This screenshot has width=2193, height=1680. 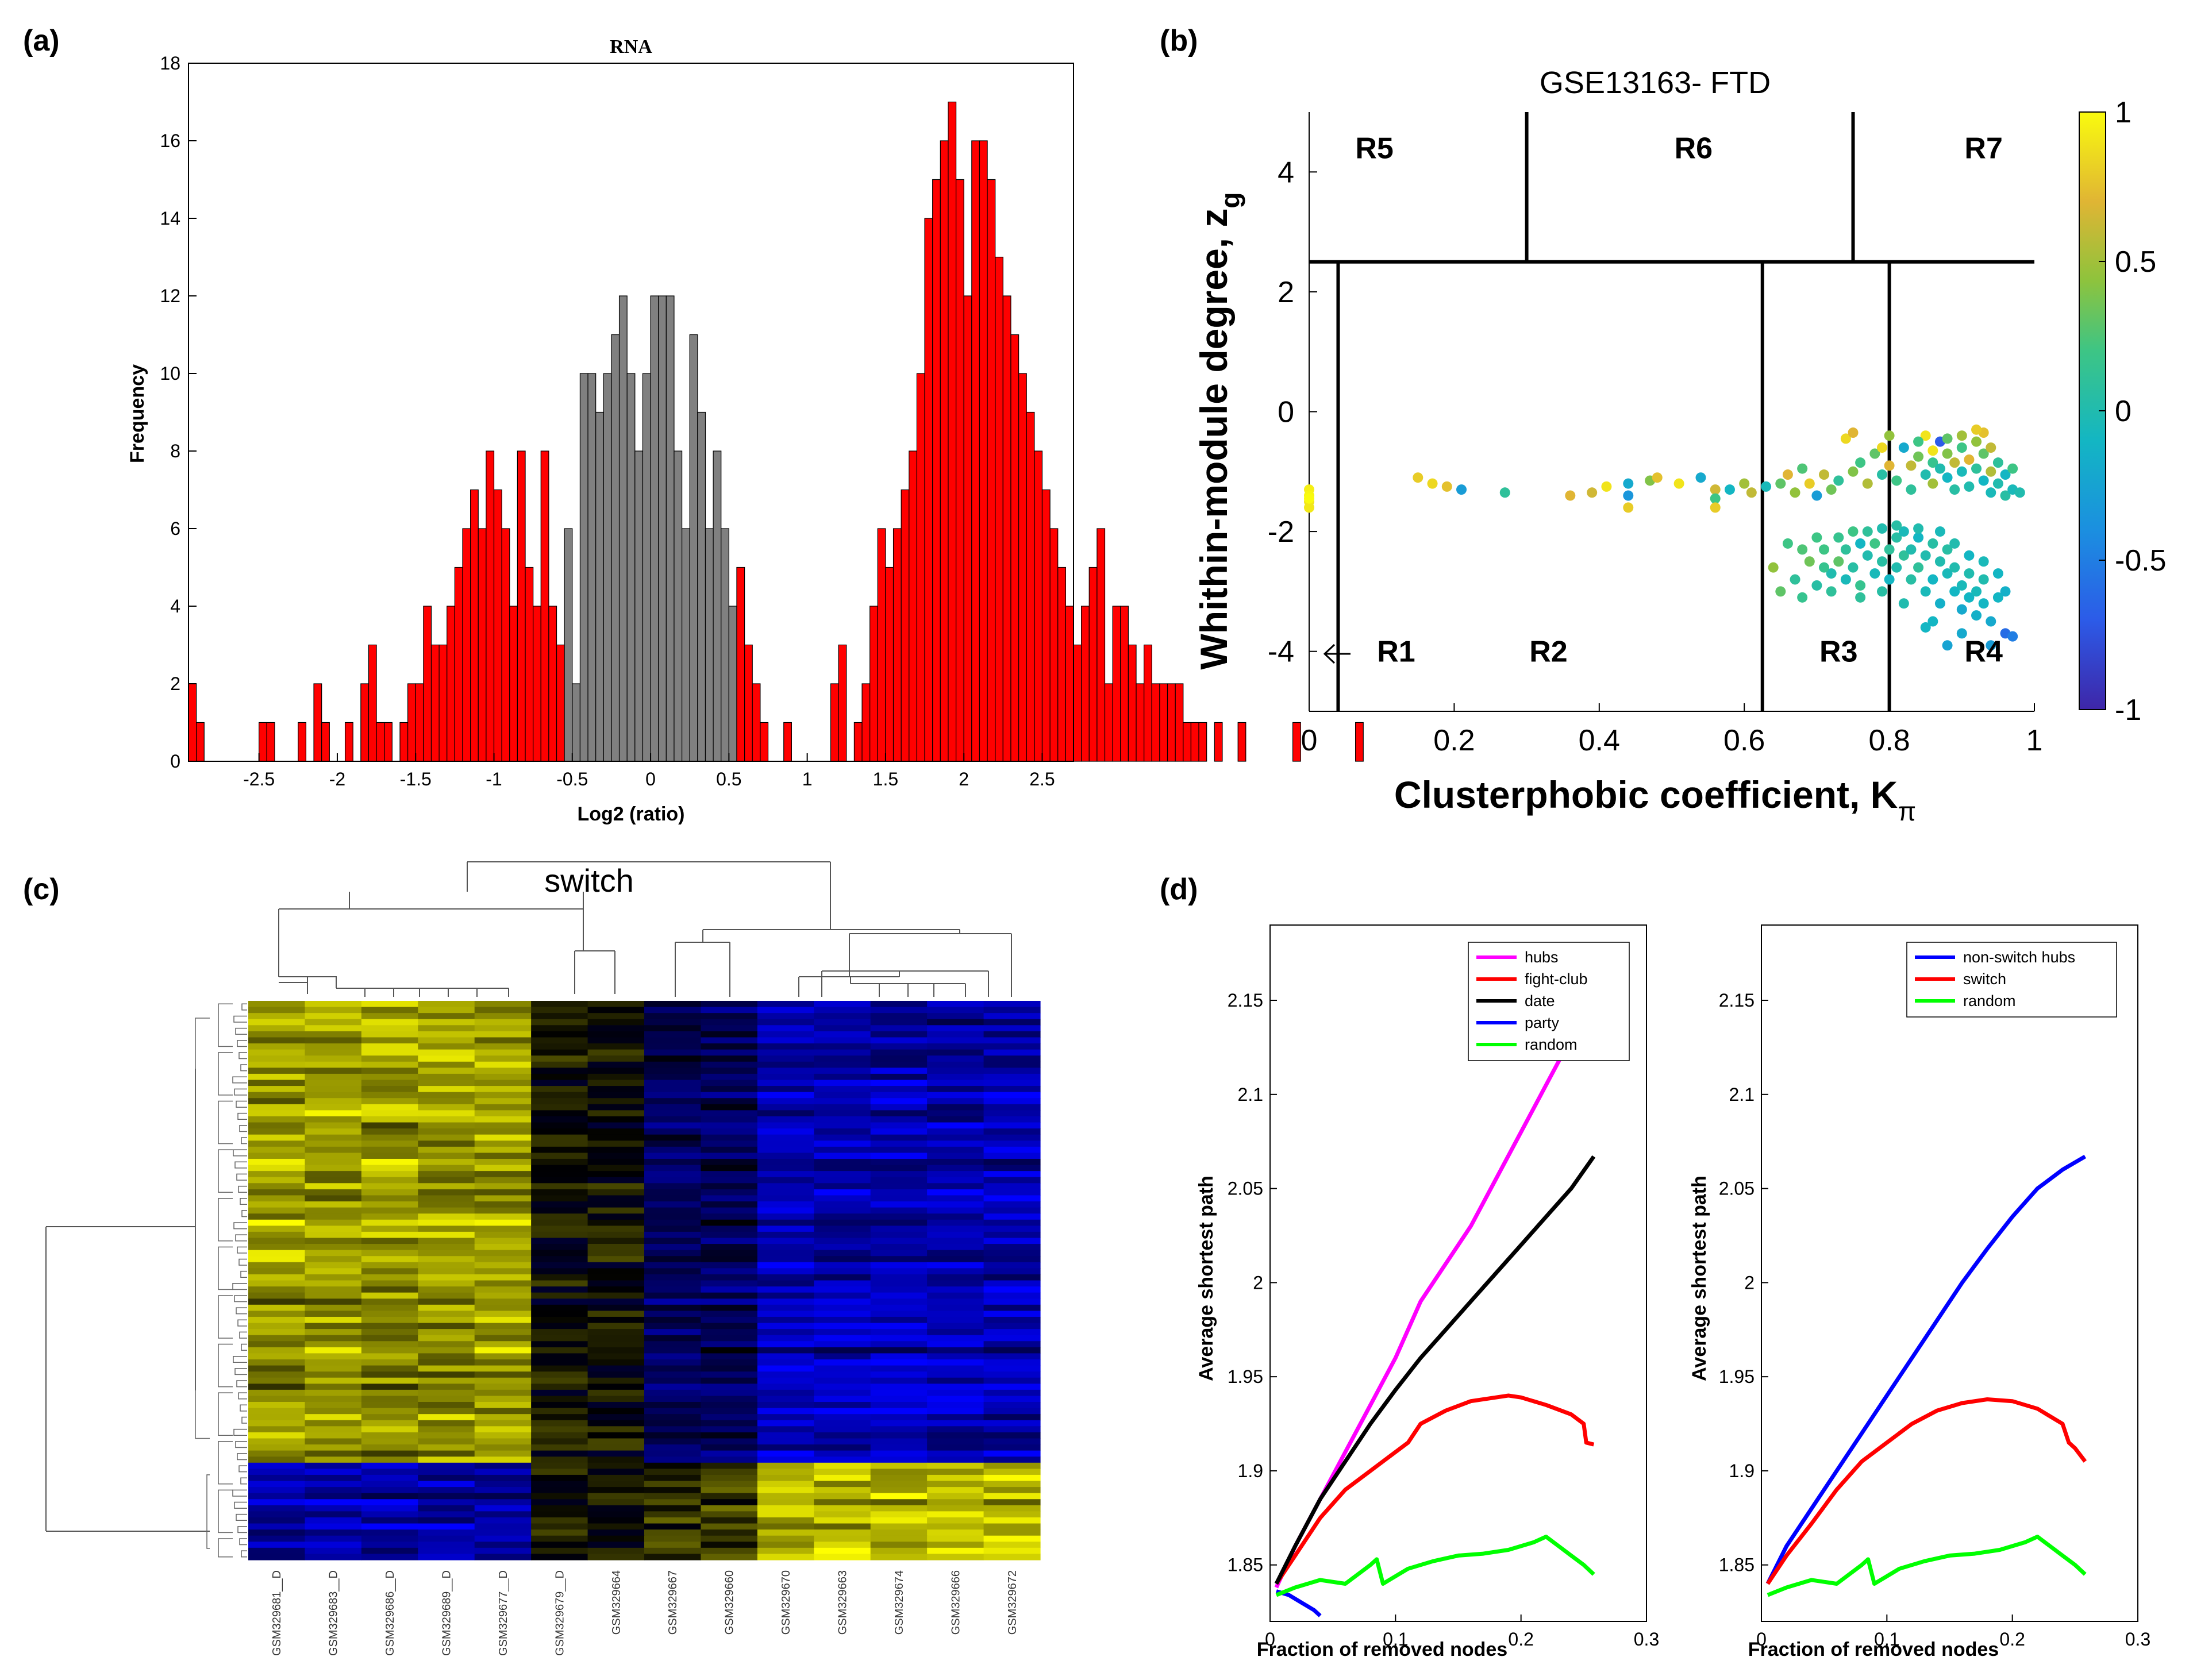 I want to click on y-tick-label: 2.05, so click(x=1245, y=1189).